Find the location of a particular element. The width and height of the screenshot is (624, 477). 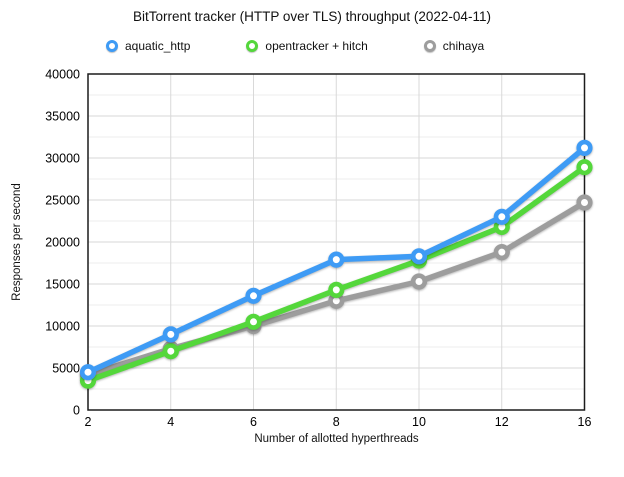

y-tick-label: 35000 is located at coordinates (62, 117).